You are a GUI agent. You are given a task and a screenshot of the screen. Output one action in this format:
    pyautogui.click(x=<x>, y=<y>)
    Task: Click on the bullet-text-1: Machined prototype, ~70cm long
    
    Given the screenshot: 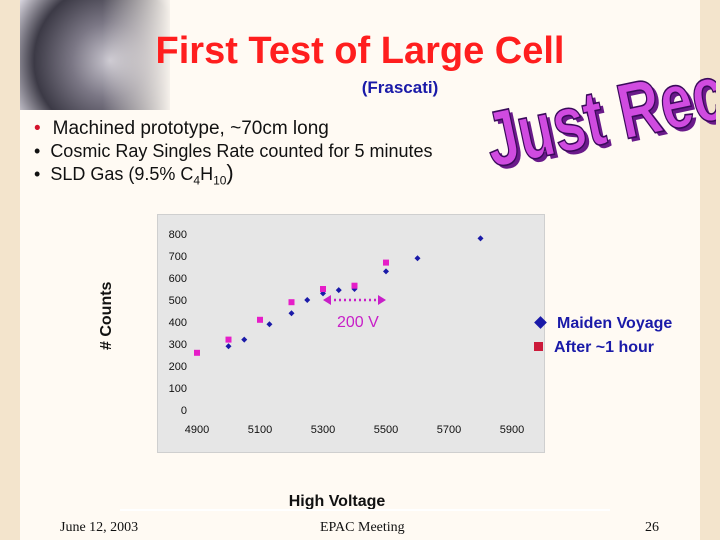 What is the action you would take?
    pyautogui.click(x=190, y=128)
    